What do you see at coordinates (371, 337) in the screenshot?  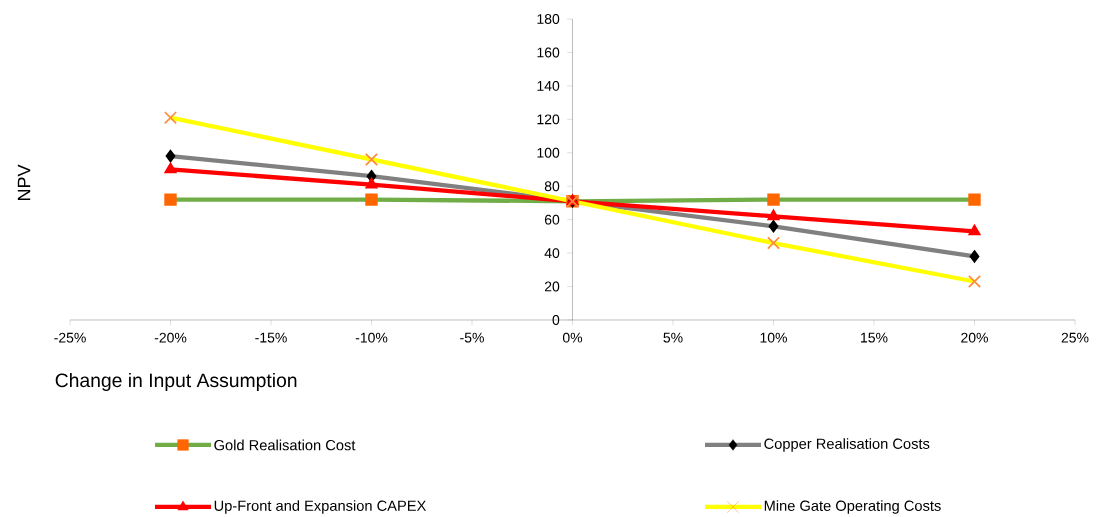 I see `x-tick-label: -10%` at bounding box center [371, 337].